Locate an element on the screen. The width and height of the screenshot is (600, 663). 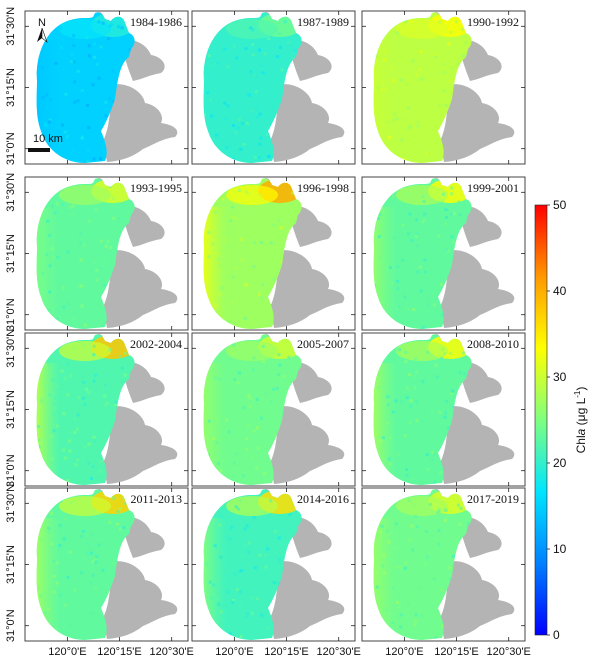
map-panel: 2002-2004 is located at coordinates (106, 409).